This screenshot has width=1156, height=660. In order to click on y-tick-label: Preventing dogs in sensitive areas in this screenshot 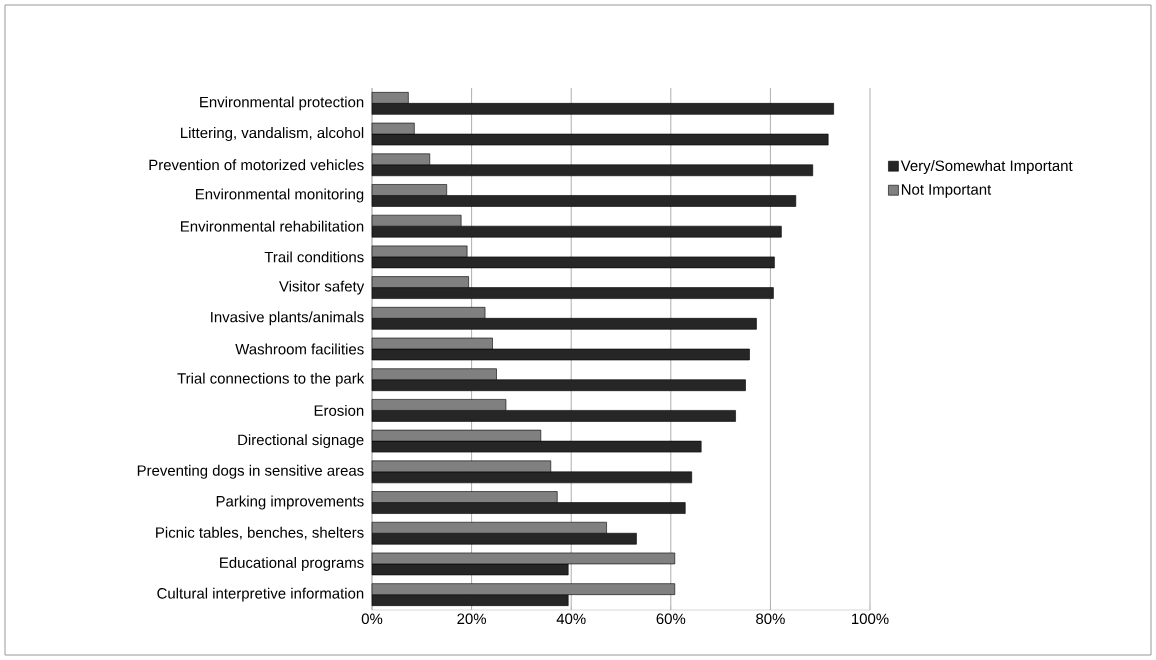, I will do `click(250, 471)`.